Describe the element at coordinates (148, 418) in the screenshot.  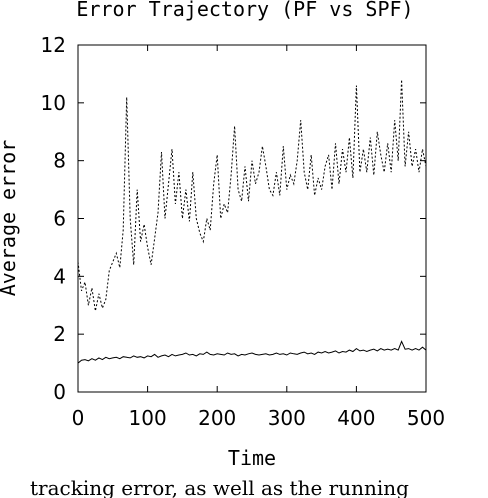
I see `x-tick-label: 100` at that location.